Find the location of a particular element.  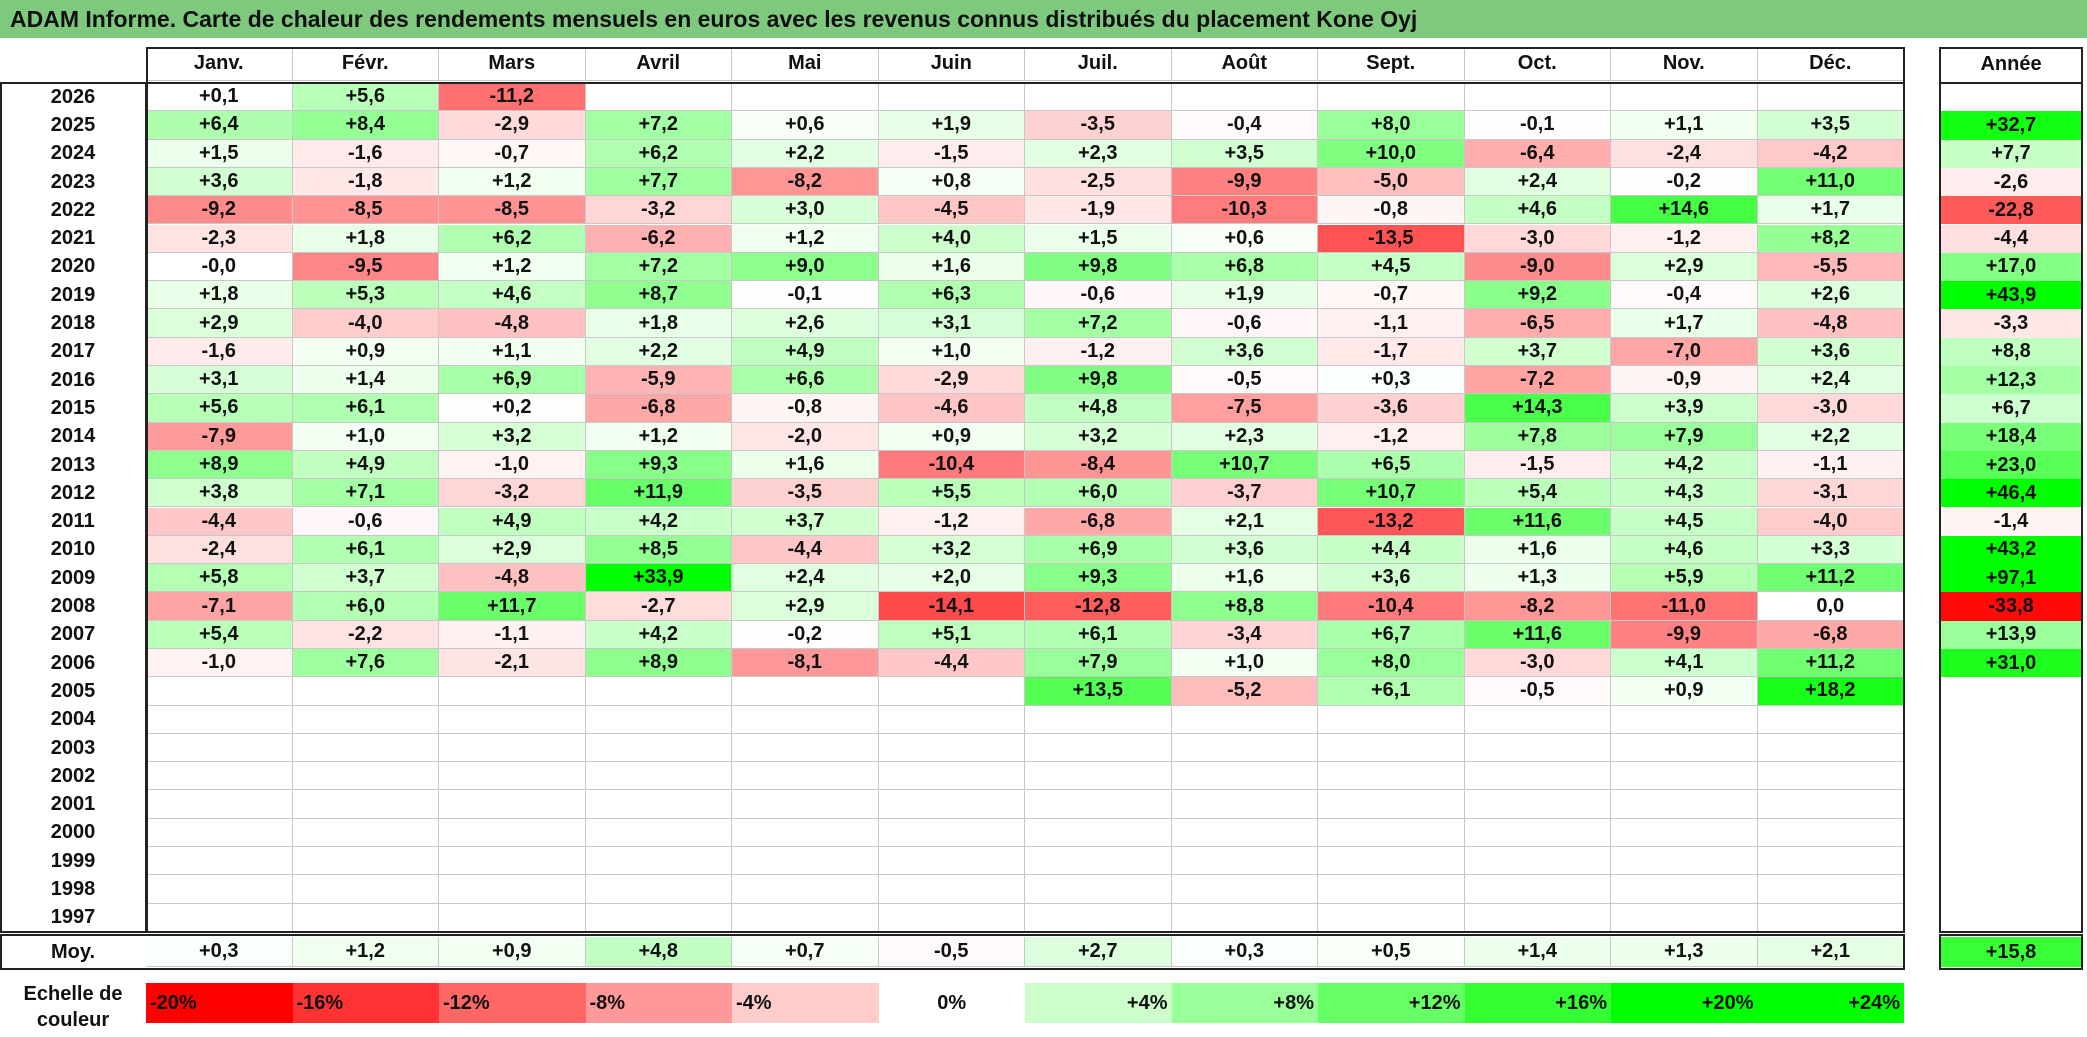

heatmap-cell: +11,7 is located at coordinates (512, 606).